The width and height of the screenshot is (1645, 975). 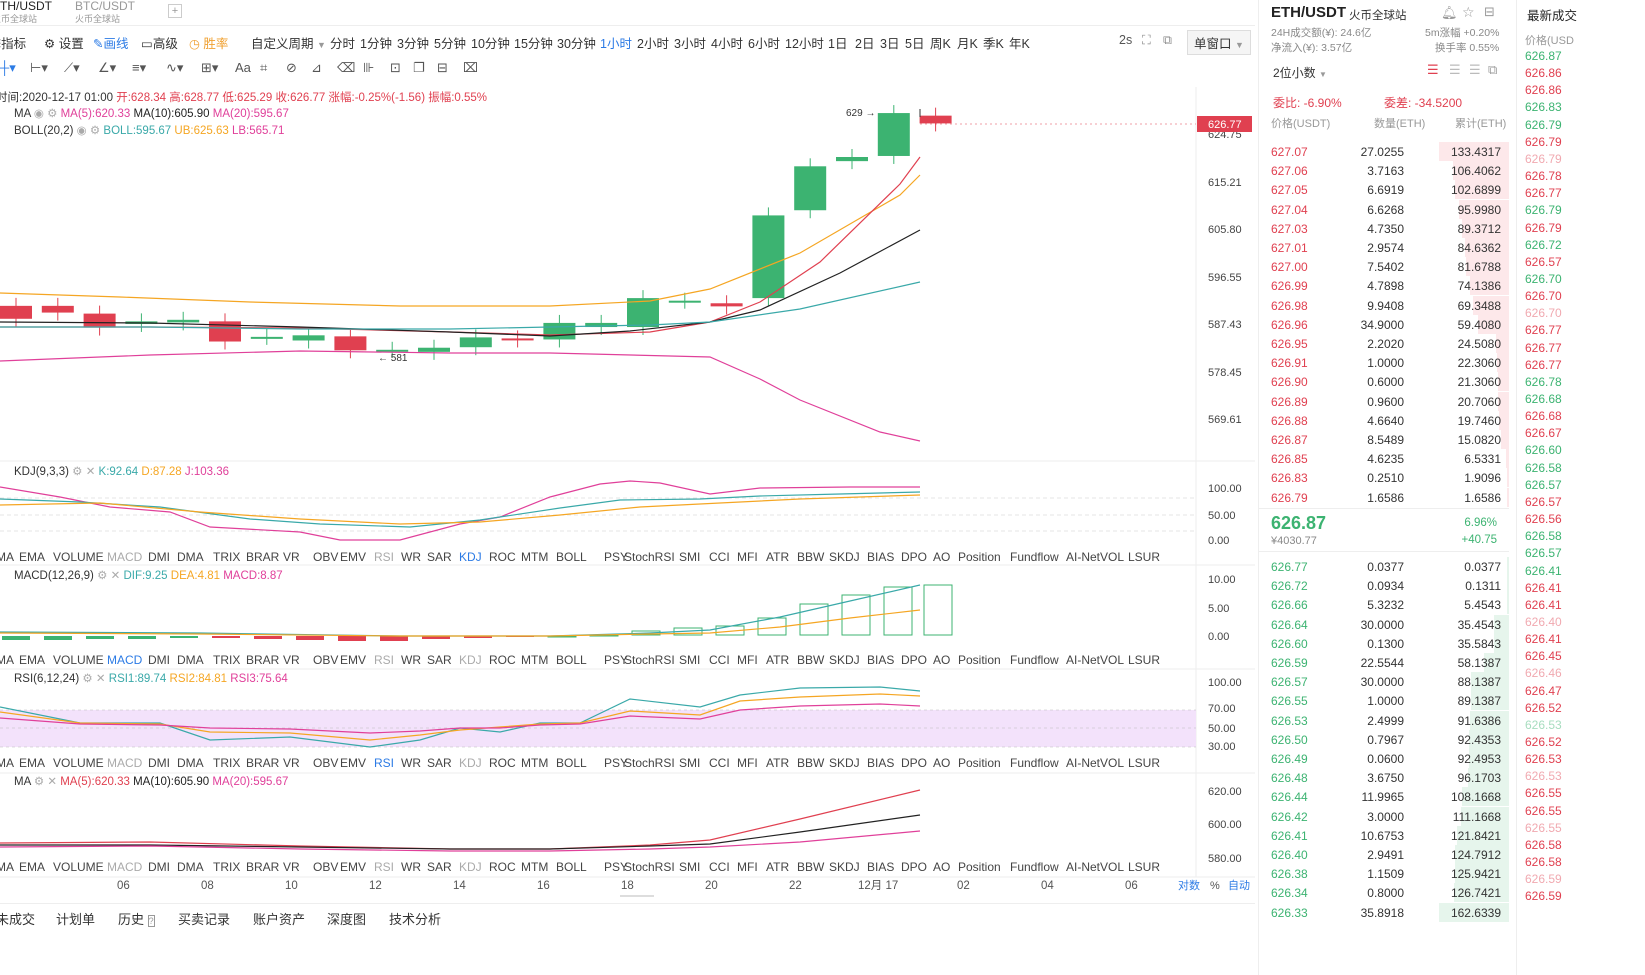 I want to click on ruler-icon: ⊿, so click(x=316, y=67).